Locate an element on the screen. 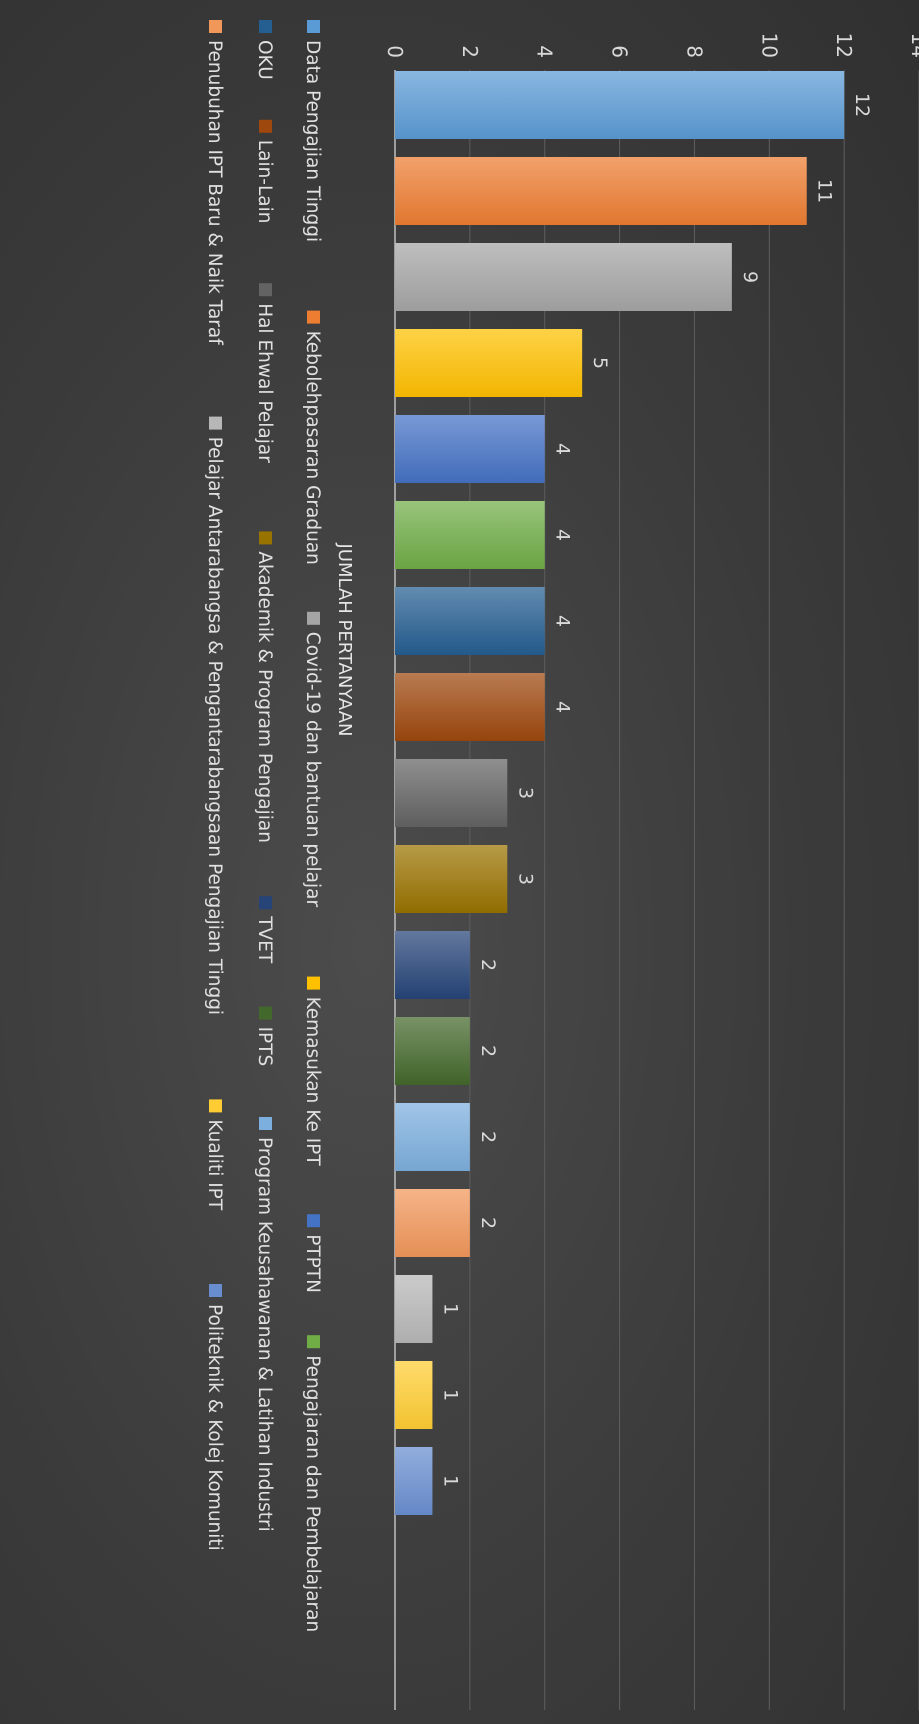 The width and height of the screenshot is (919, 1724). data-label: 11 is located at coordinates (825, 191).